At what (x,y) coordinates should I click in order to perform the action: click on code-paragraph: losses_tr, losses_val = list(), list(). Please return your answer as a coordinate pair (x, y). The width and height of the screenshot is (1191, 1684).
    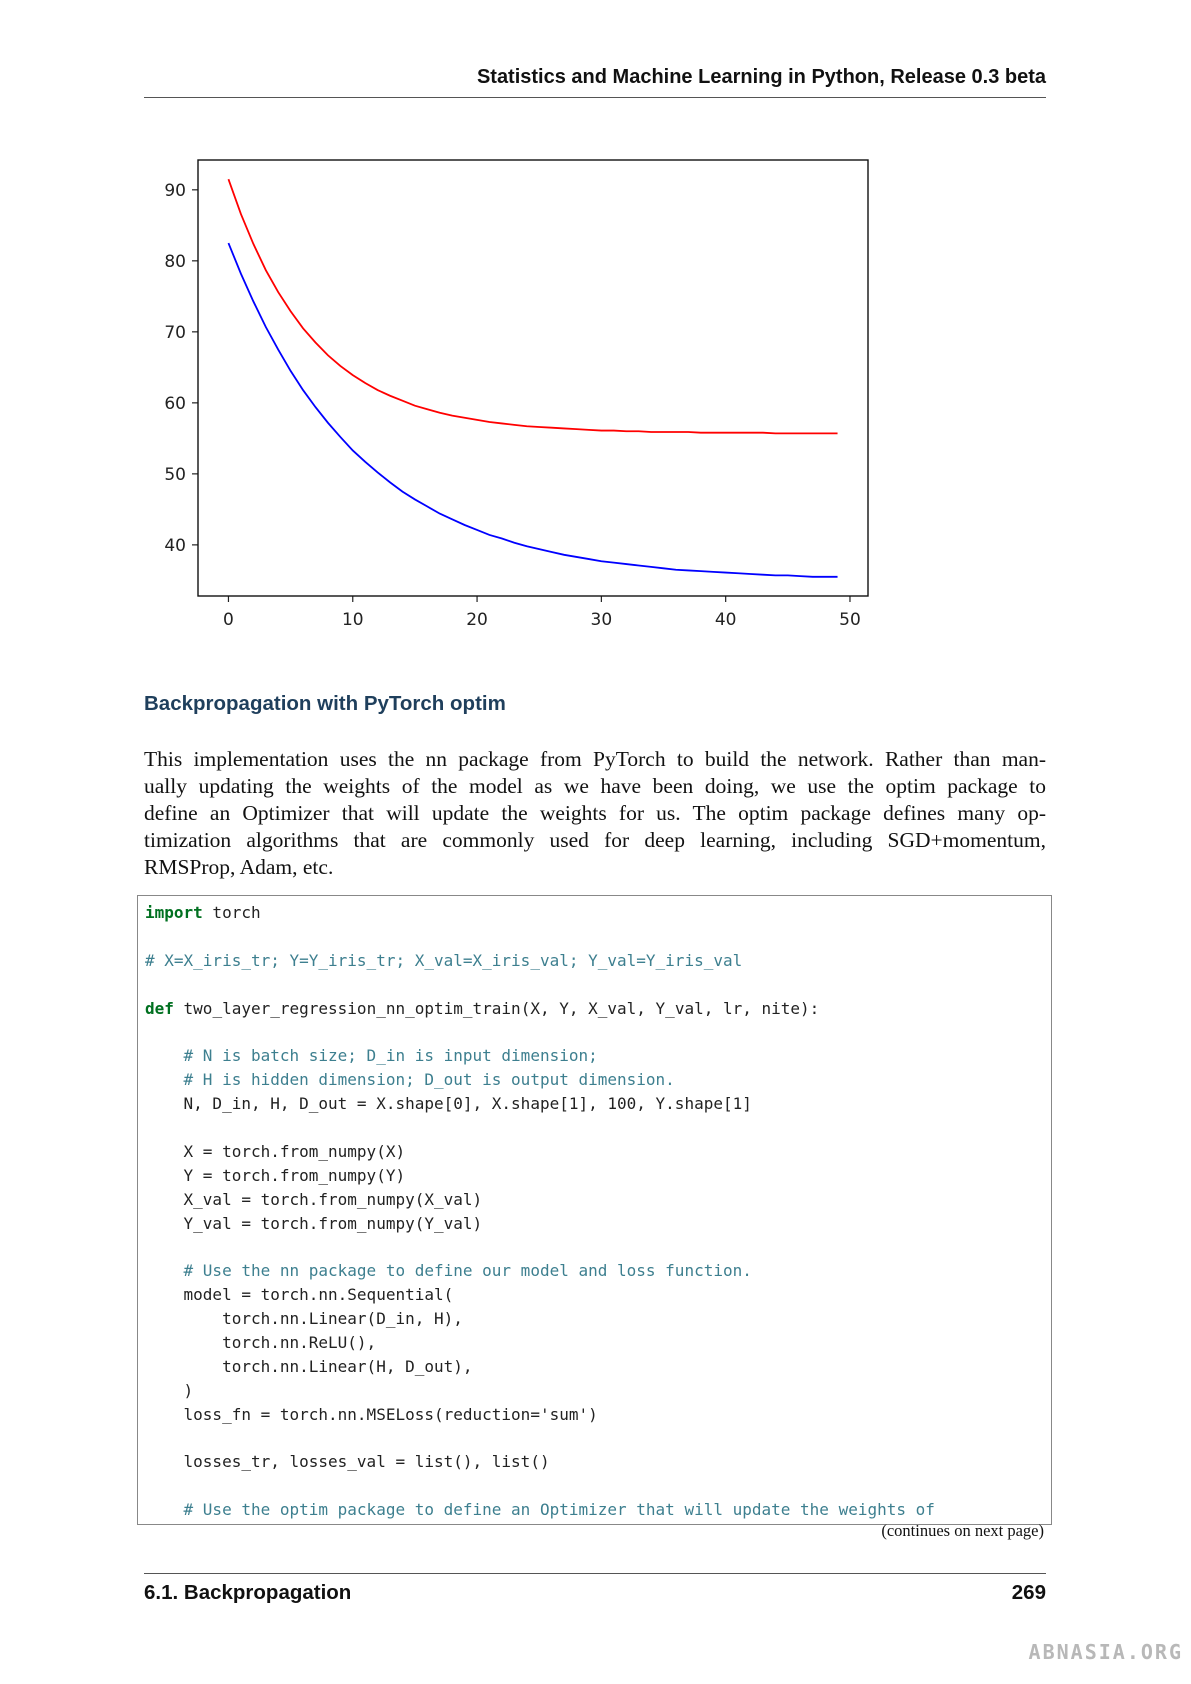
    Looking at the image, I should click on (540, 1462).